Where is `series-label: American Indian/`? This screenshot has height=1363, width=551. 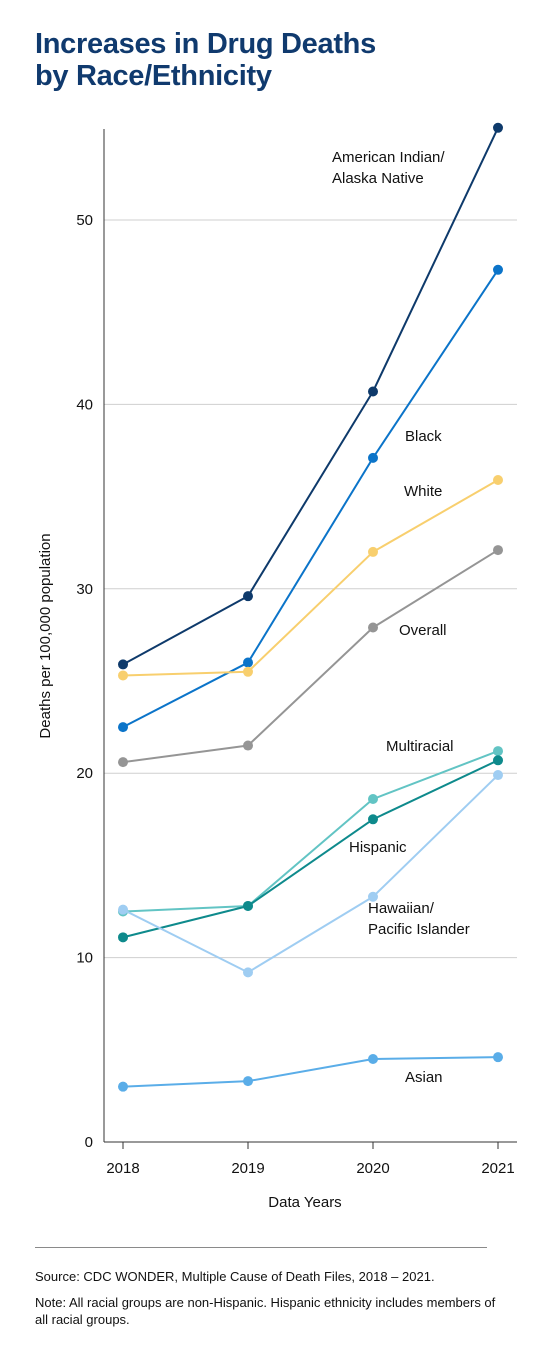
series-label: American Indian/ is located at coordinates (388, 157).